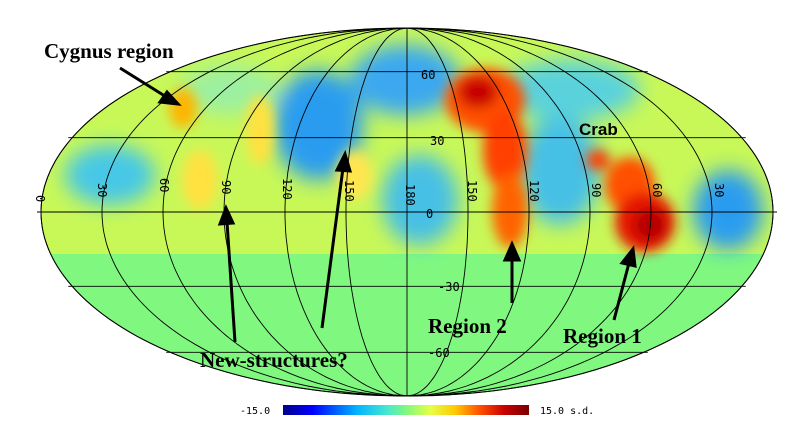 This screenshot has height=441, width=789. I want to click on lat-label: -60, so click(439, 353).